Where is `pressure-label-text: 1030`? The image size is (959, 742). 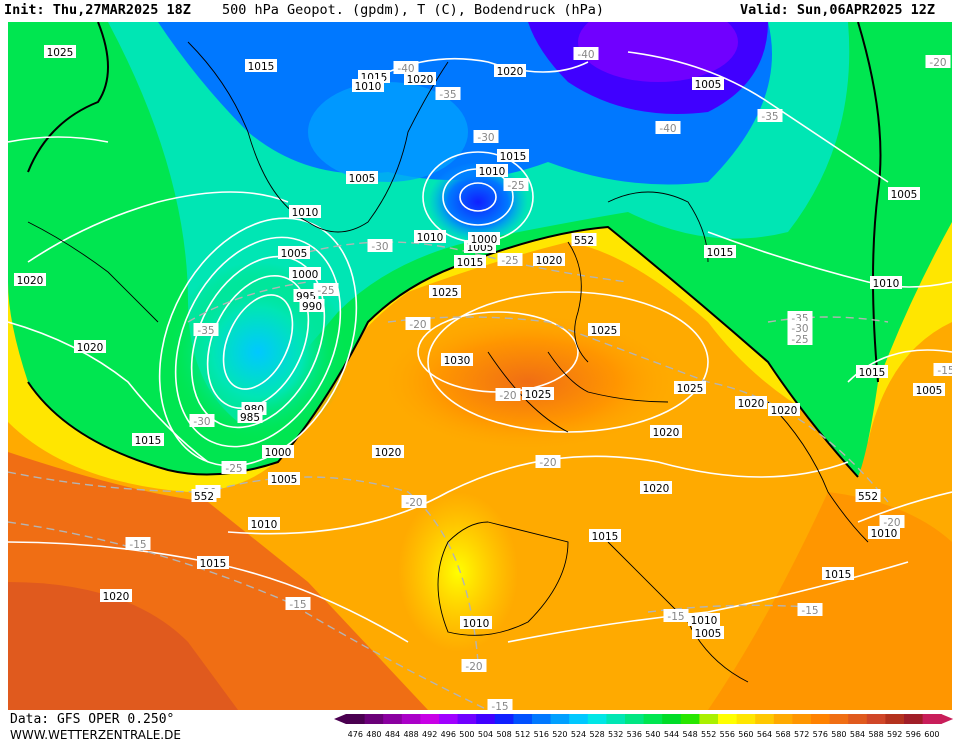
pressure-label-text: 1030 is located at coordinates (457, 361).